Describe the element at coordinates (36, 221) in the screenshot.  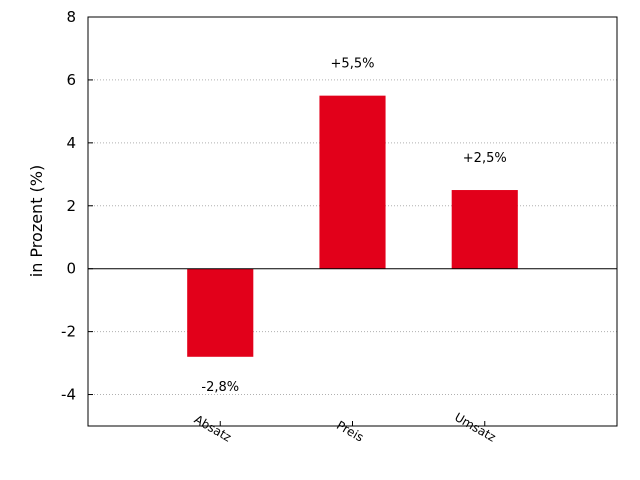
I see `y-axis-title: in Prozent (%)` at that location.